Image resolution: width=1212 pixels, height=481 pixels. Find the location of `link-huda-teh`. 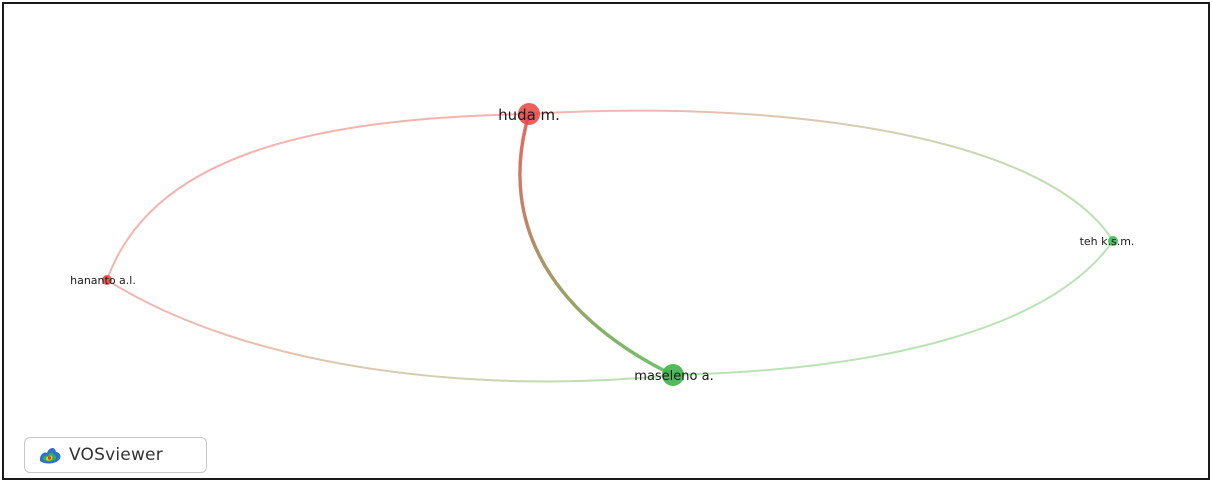

link-huda-teh is located at coordinates (821, 175).